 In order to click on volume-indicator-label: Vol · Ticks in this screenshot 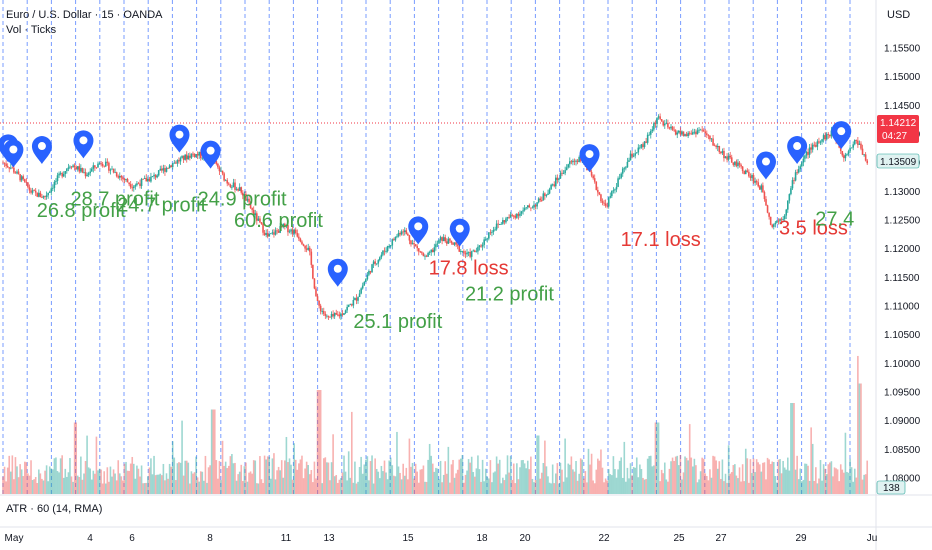, I will do `click(31, 30)`.